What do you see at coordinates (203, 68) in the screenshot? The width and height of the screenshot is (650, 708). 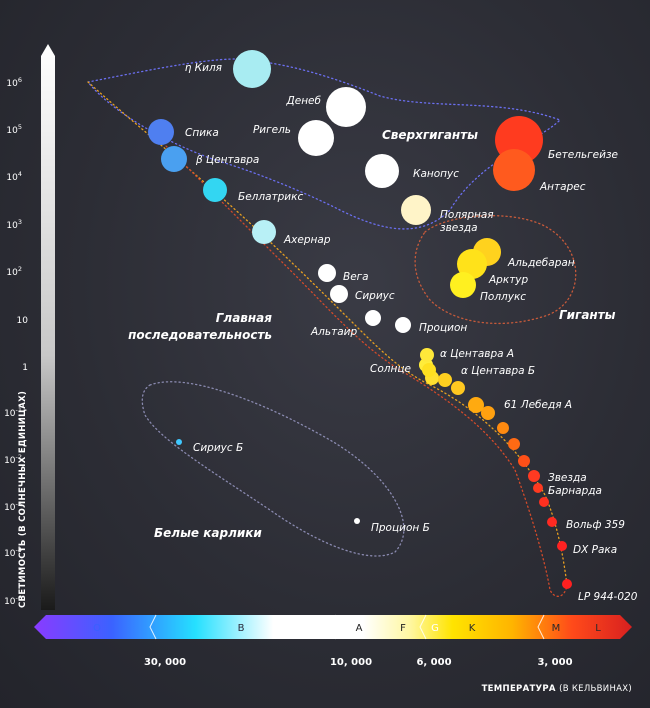 I see `star-label-киля: η Киля` at bounding box center [203, 68].